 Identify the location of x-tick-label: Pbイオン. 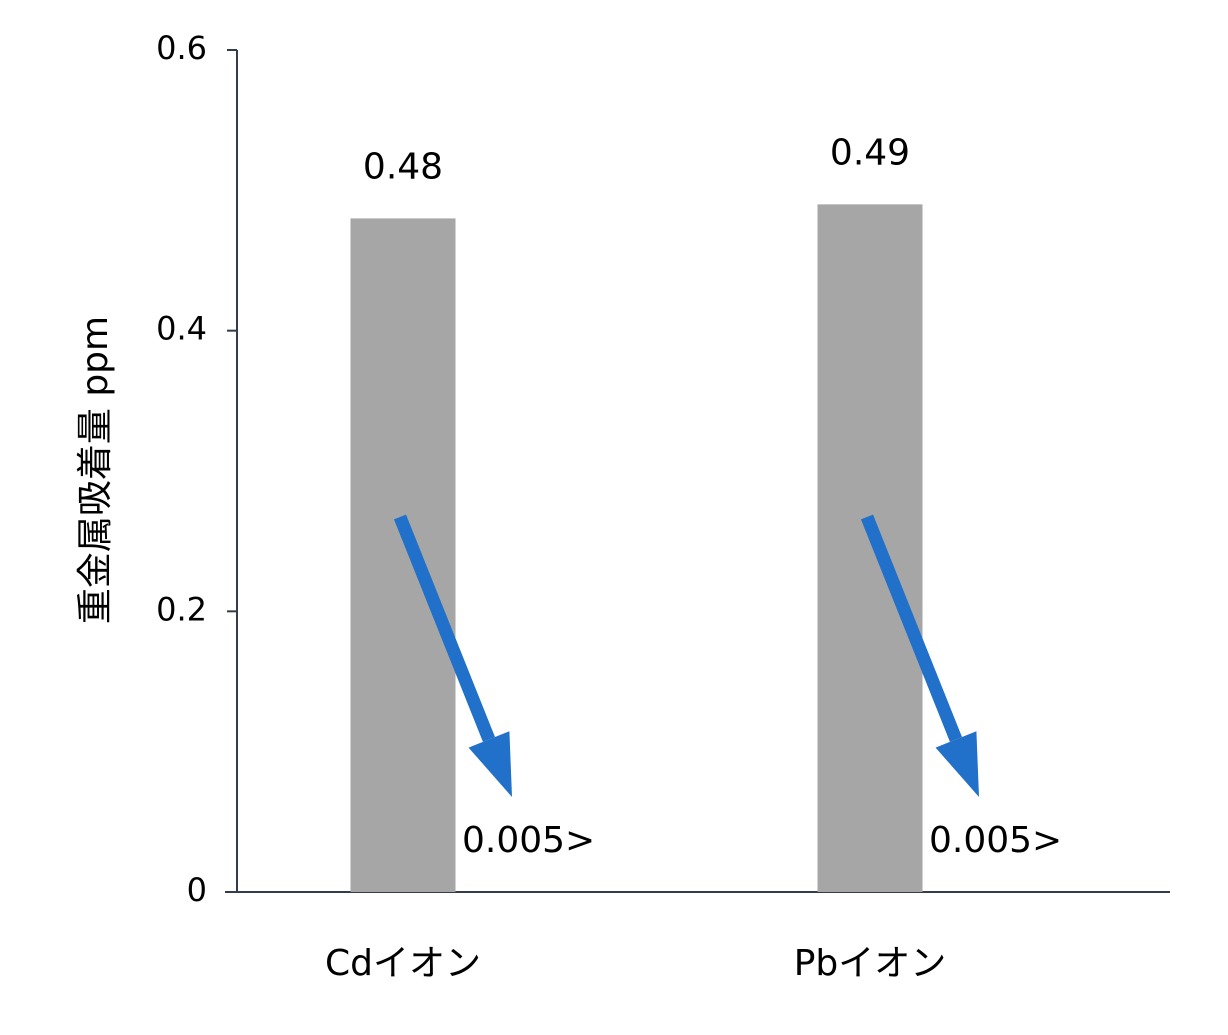
(870, 963).